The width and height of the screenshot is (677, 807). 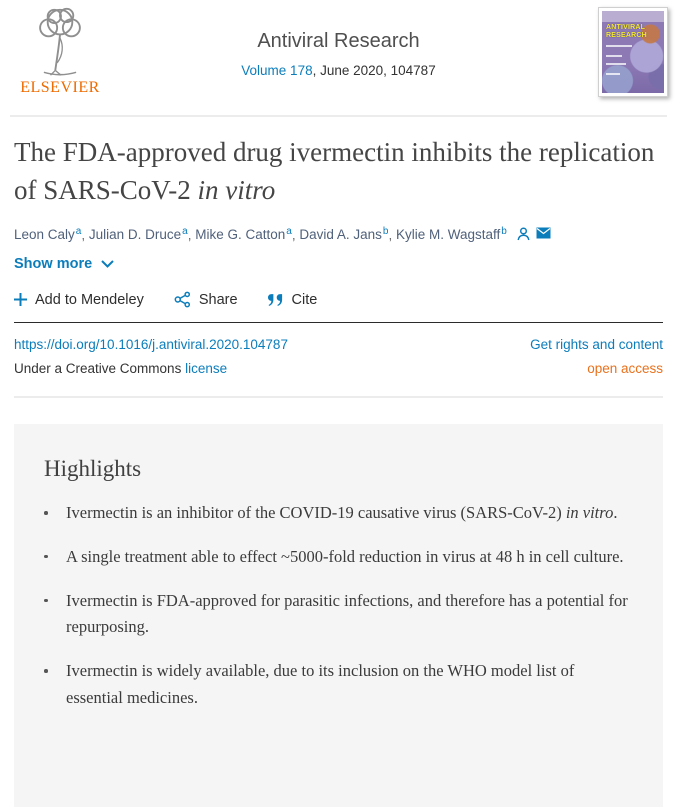 I want to click on title-block-divider, so click(x=338, y=323).